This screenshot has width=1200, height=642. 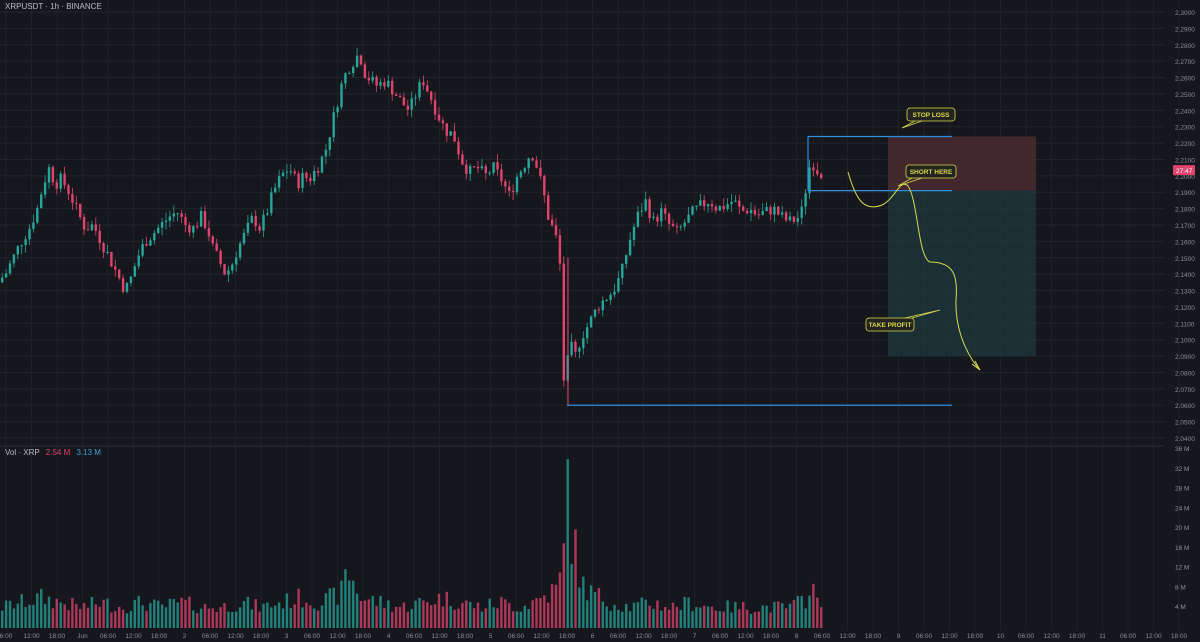 What do you see at coordinates (185, 636) in the screenshot?
I see `time-tick-label: 2` at bounding box center [185, 636].